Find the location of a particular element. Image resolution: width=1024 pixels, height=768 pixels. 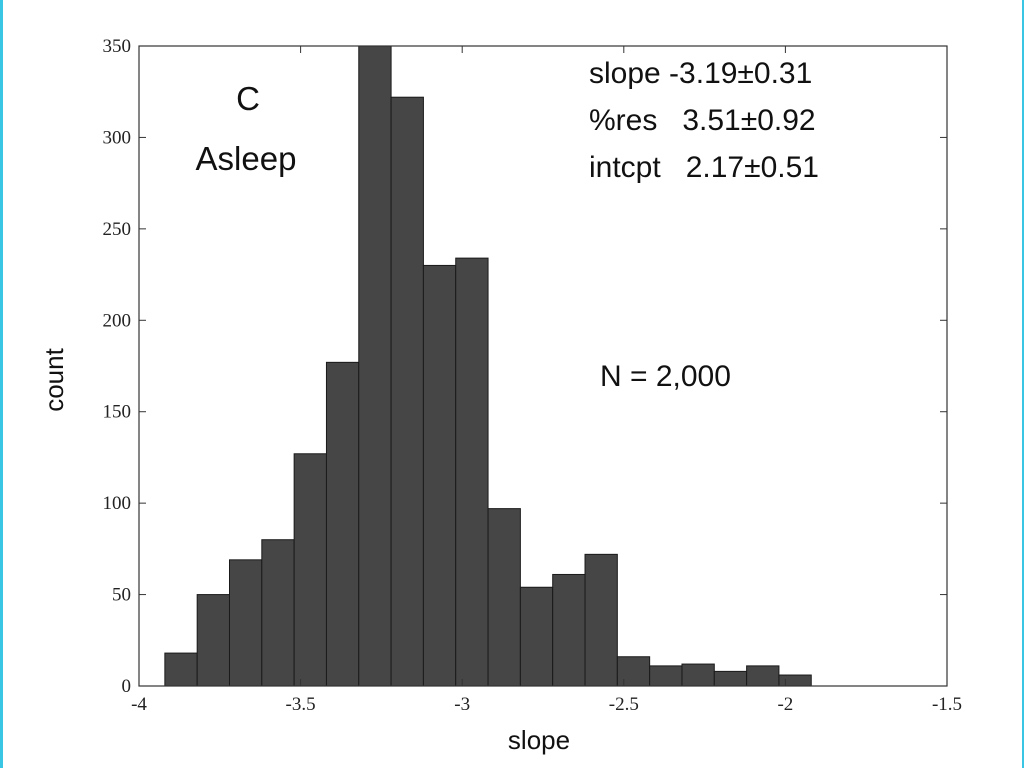

panel-letter: C is located at coordinates (248, 98).